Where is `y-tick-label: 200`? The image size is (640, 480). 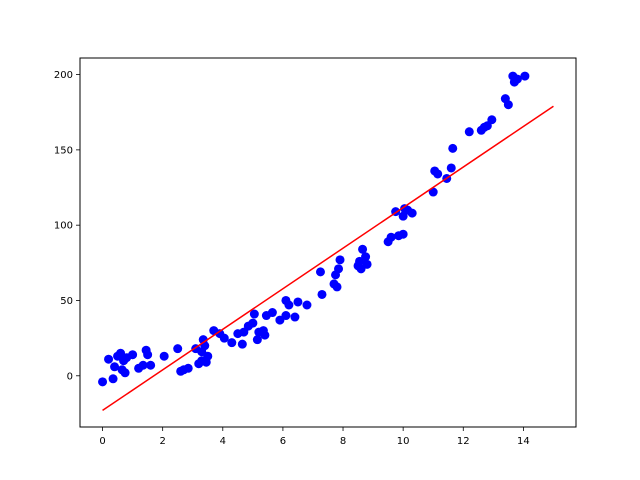
y-tick-label: 200 is located at coordinates (63, 75).